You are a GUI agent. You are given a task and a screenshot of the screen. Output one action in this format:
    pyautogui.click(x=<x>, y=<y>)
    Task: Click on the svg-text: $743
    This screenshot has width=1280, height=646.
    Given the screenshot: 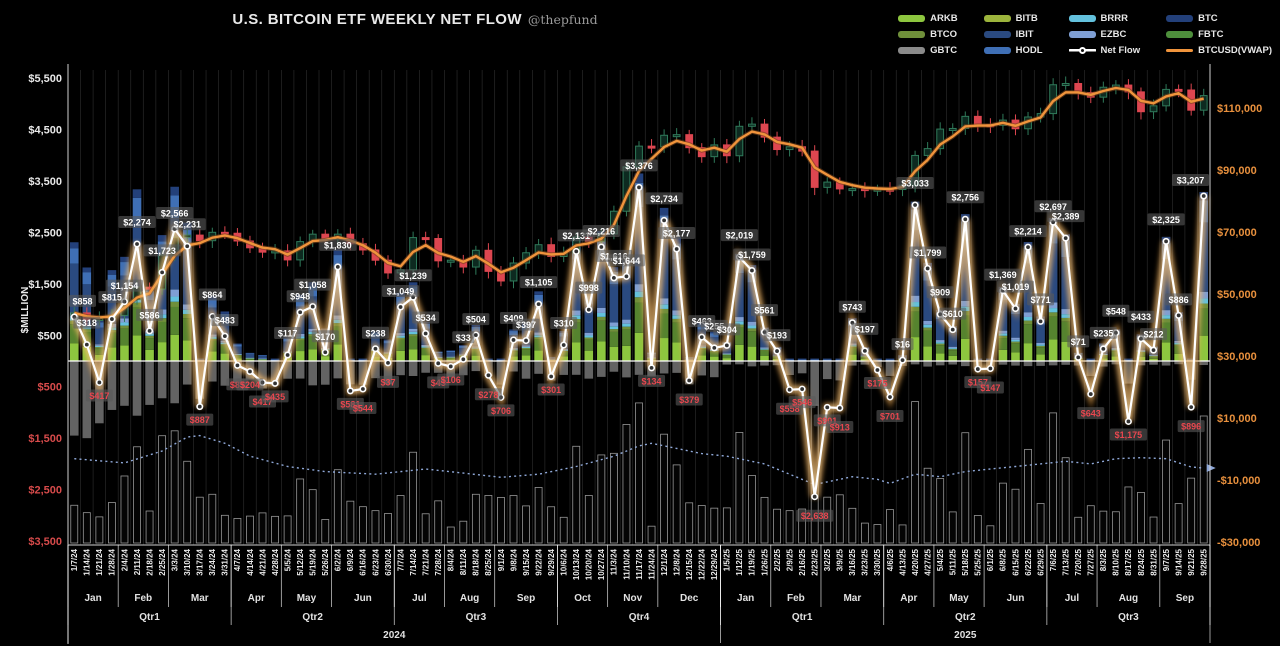 What is the action you would take?
    pyautogui.click(x=852, y=307)
    